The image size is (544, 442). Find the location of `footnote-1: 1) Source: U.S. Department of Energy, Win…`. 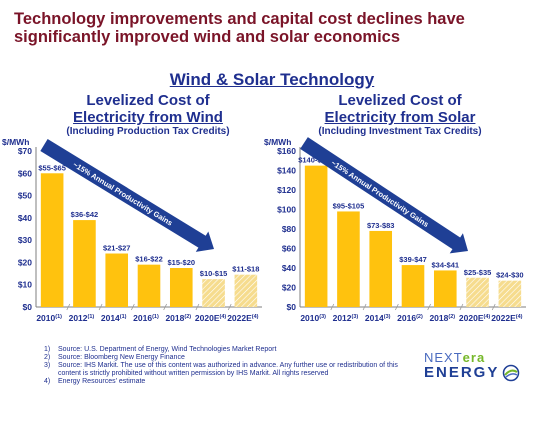

footnote-1: 1) Source: U.S. Department of Energy, Win… is located at coordinates (160, 349).